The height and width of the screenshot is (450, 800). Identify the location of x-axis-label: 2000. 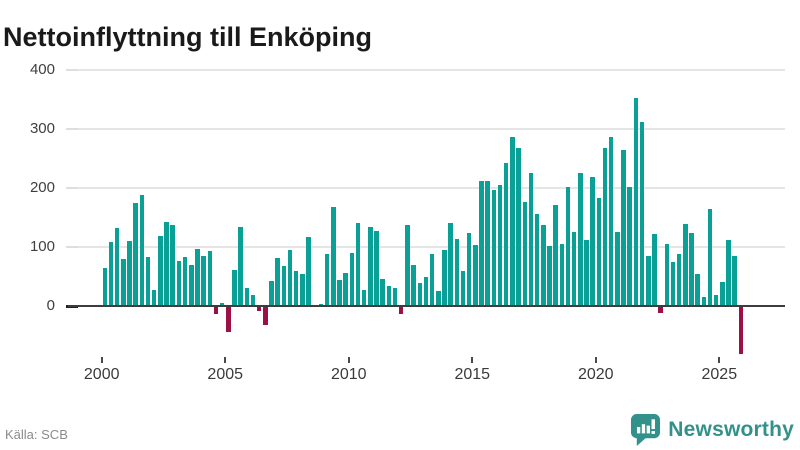
(101, 374).